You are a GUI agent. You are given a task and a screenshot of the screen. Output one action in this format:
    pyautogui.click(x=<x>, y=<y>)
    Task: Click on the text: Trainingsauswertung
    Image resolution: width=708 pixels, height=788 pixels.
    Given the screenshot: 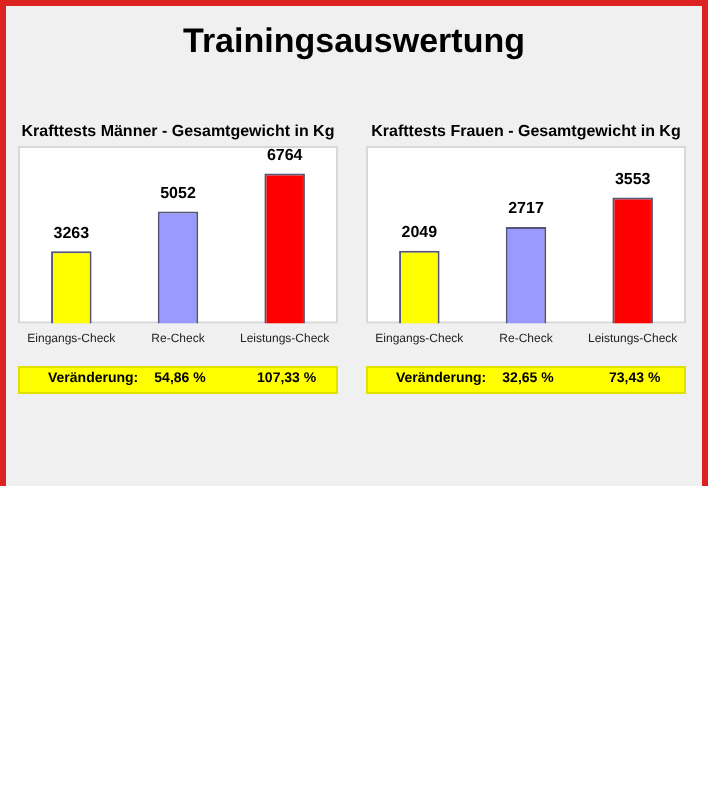 What is the action you would take?
    pyautogui.click(x=354, y=42)
    